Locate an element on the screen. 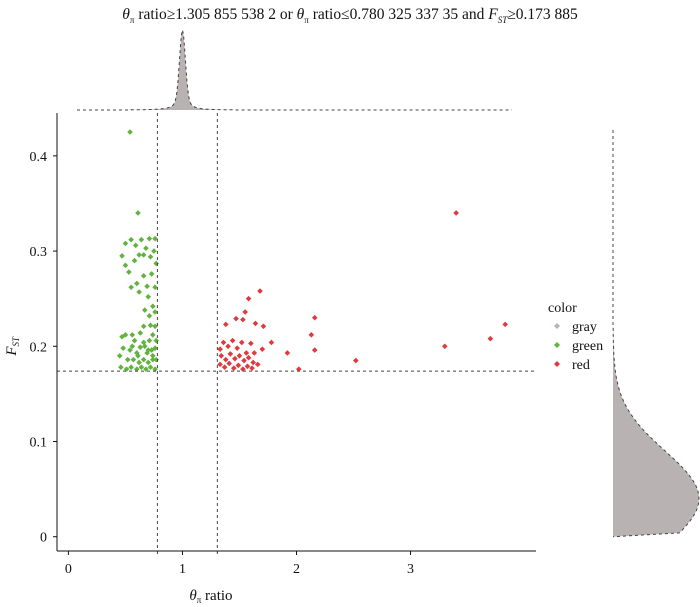 Image resolution: width=700 pixels, height=607 pixels. y-tick-label: 0 is located at coordinates (43, 538).